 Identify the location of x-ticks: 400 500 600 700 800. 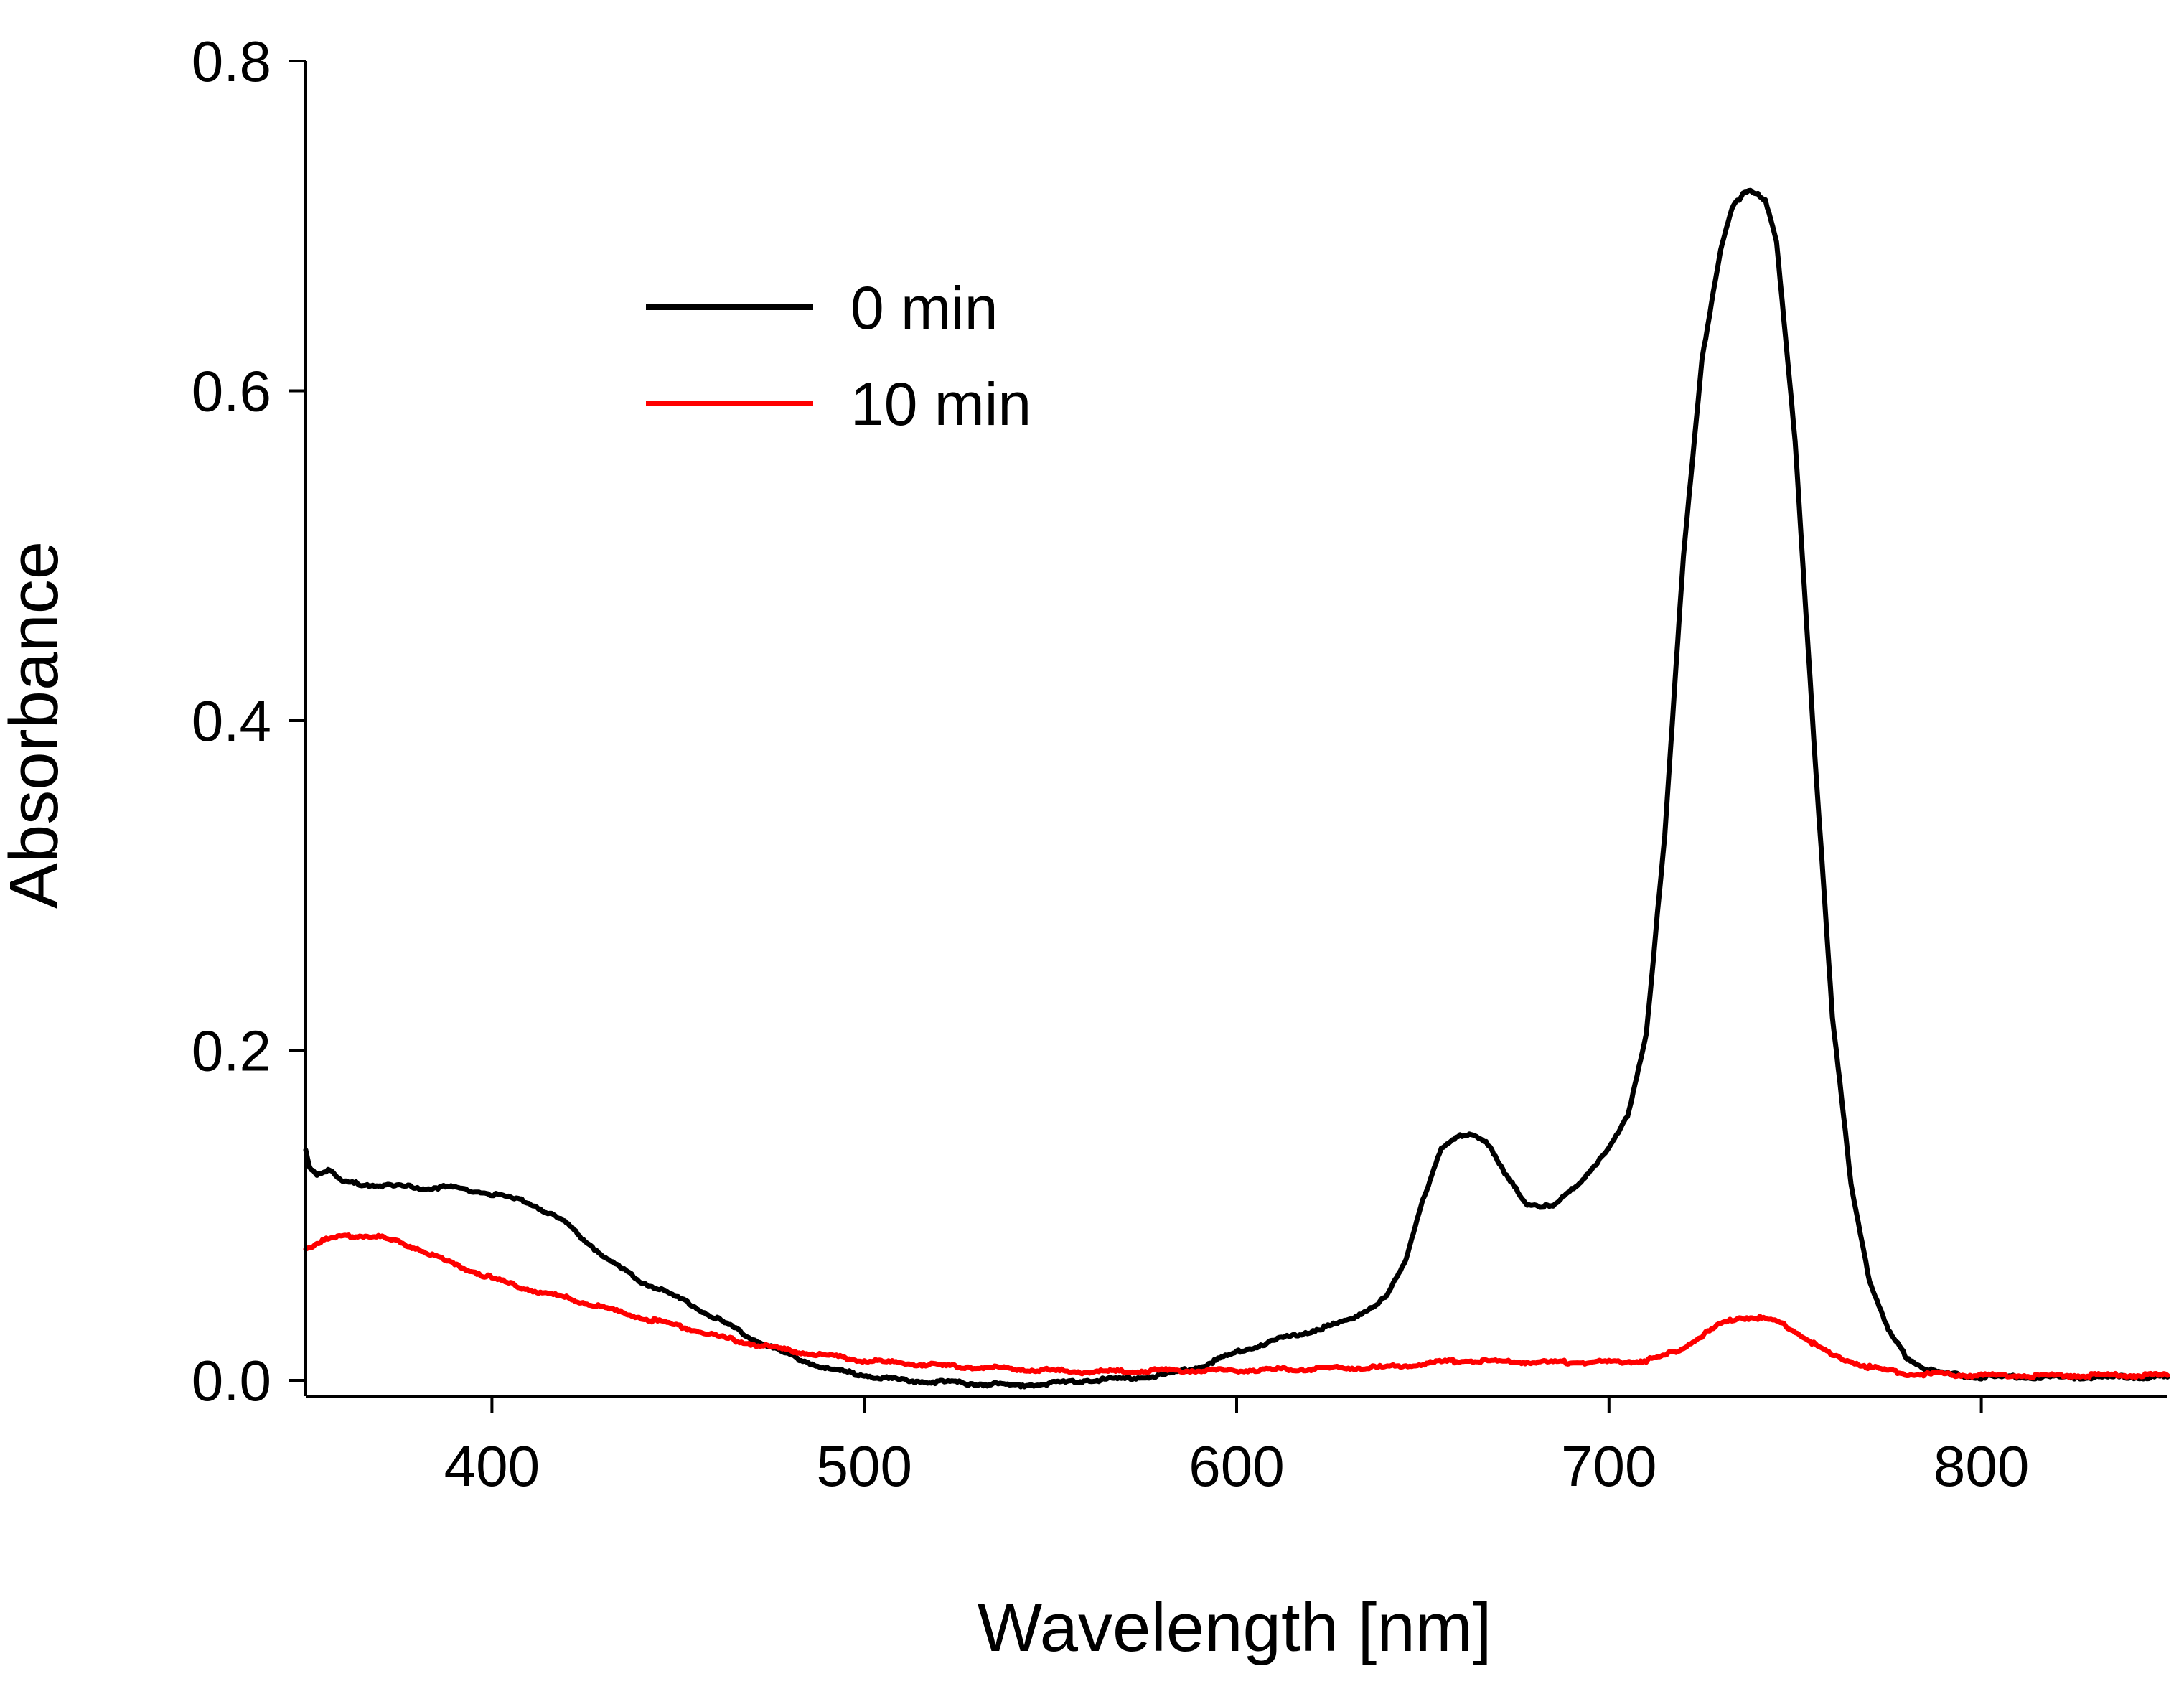
(1236, 1447).